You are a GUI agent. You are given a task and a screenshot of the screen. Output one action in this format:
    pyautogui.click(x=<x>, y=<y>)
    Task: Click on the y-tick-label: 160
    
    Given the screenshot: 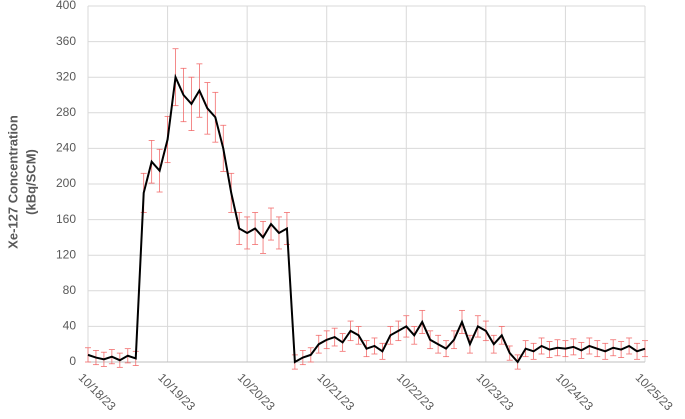 What is the action you would take?
    pyautogui.click(x=66, y=219)
    